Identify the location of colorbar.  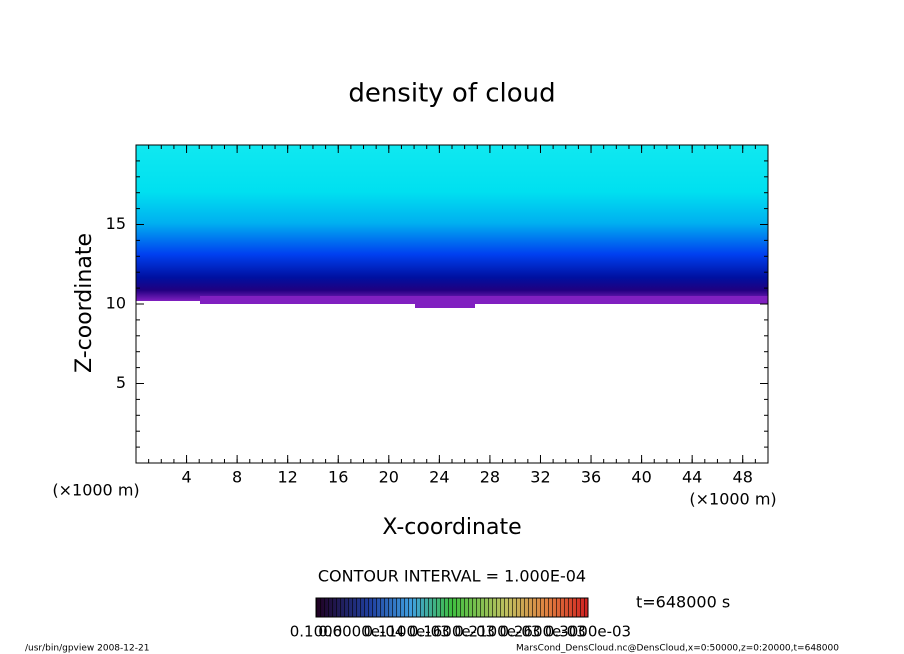
(452, 607).